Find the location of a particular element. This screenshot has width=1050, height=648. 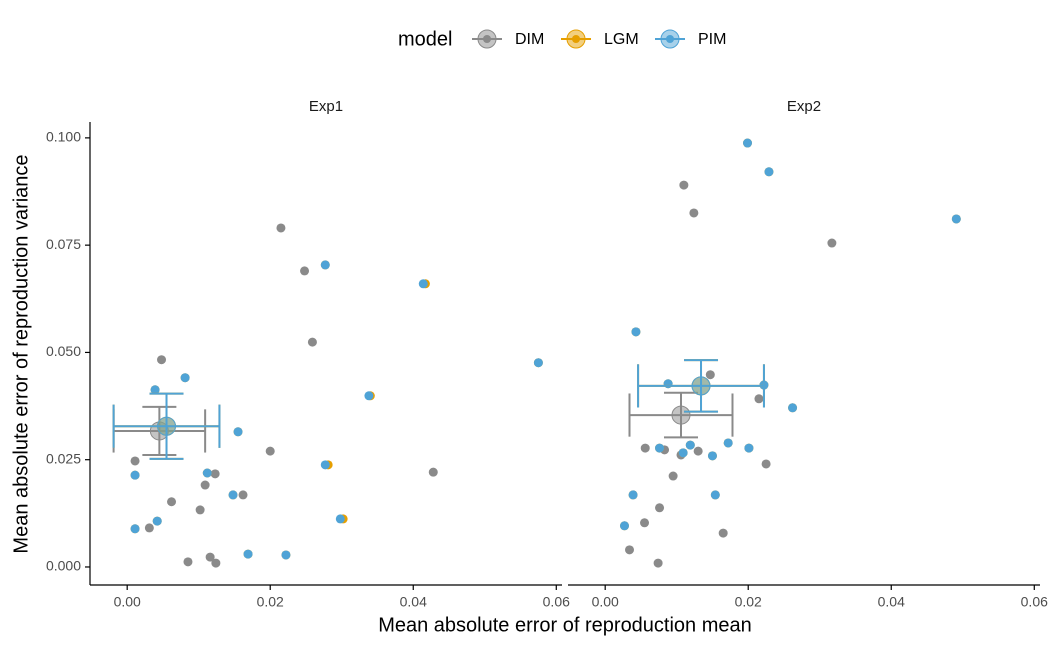

legend-label: LGM is located at coordinates (621, 39).